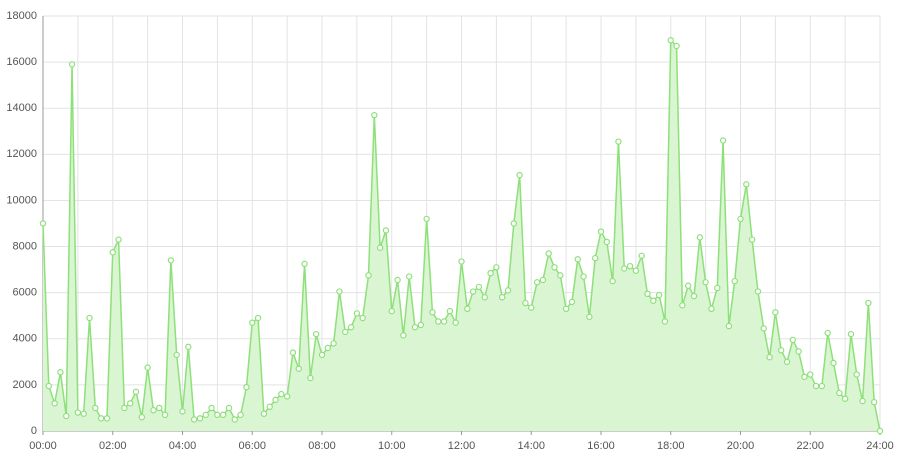  I want to click on x-tick-label: 20:00, so click(741, 446).